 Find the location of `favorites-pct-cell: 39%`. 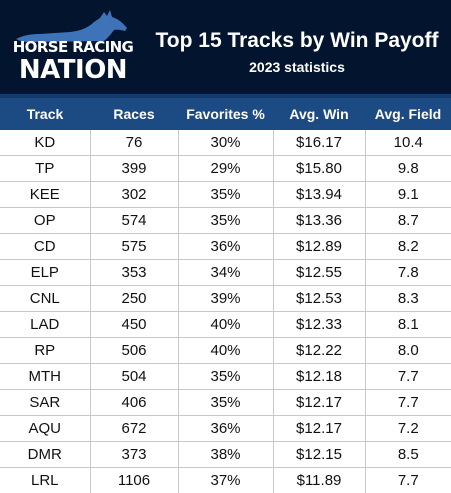

favorites-pct-cell: 39% is located at coordinates (225, 299).